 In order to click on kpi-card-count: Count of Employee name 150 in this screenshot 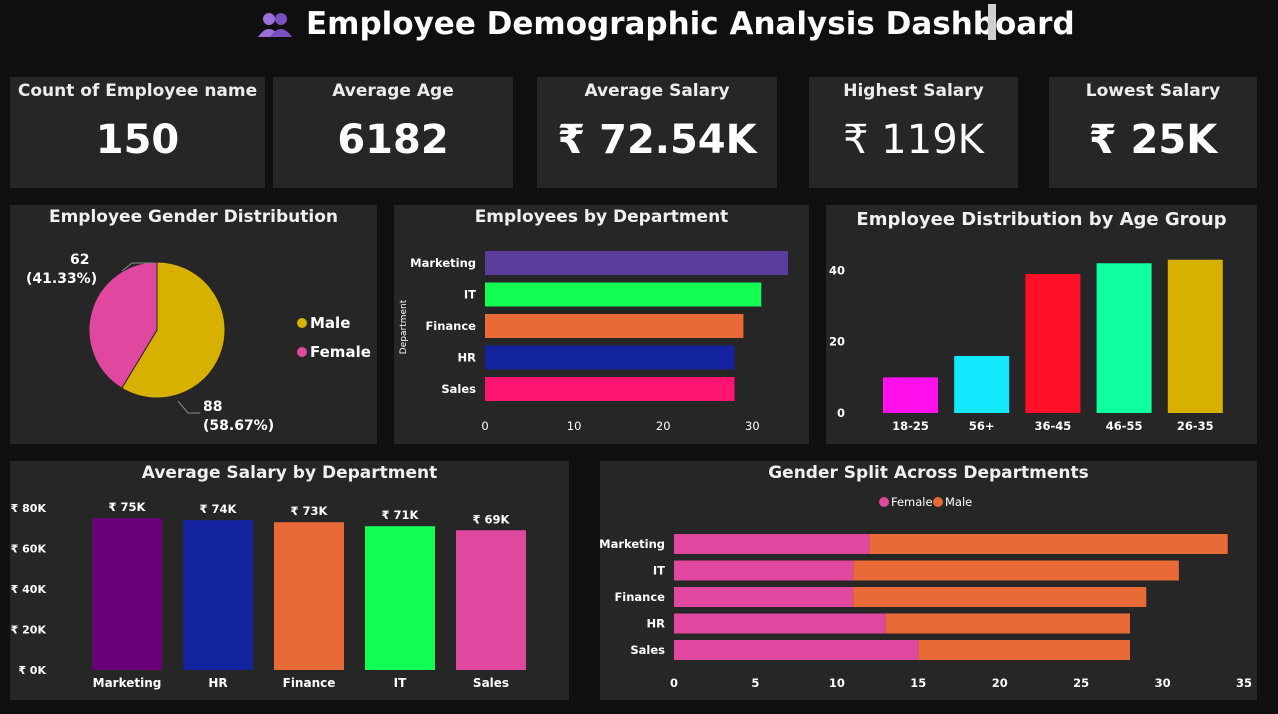, I will do `click(137, 132)`.